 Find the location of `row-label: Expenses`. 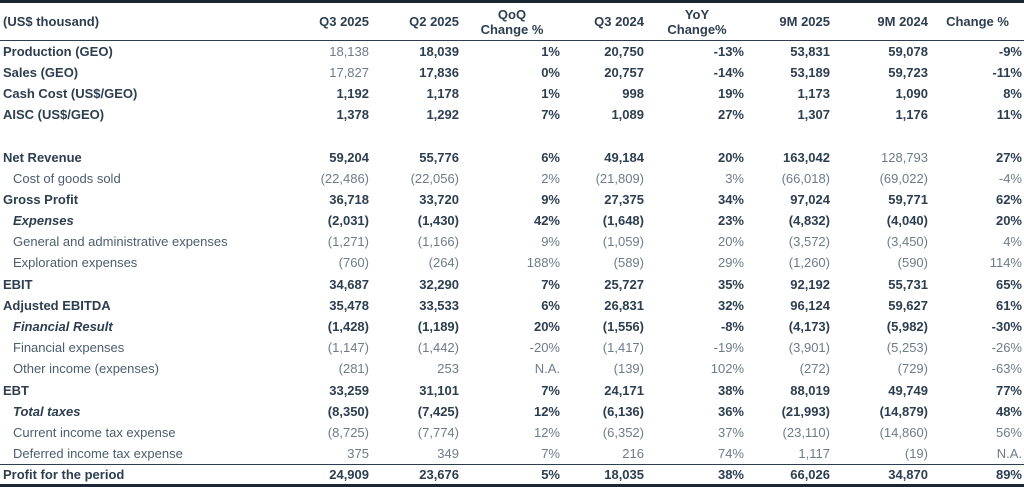

row-label: Expenses is located at coordinates (43, 221).